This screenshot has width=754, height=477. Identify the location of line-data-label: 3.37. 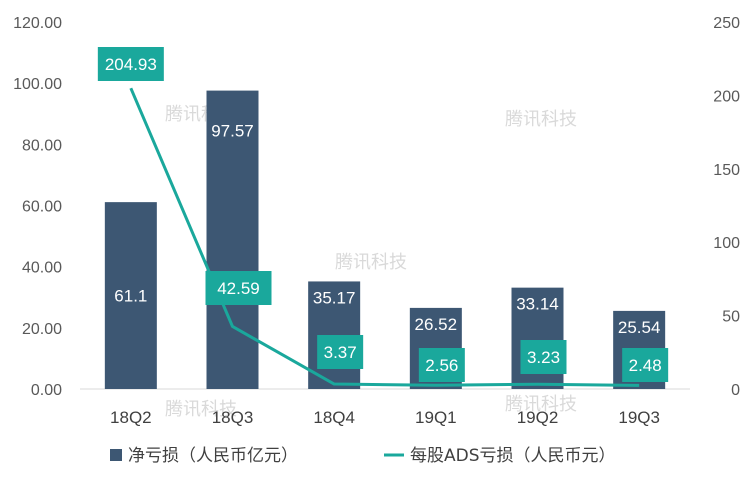
(340, 352).